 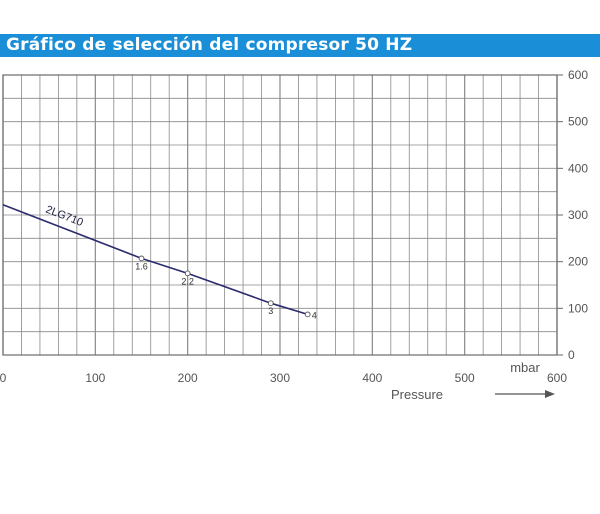 What do you see at coordinates (3, 378) in the screenshot?
I see `x-tick-label: 0` at bounding box center [3, 378].